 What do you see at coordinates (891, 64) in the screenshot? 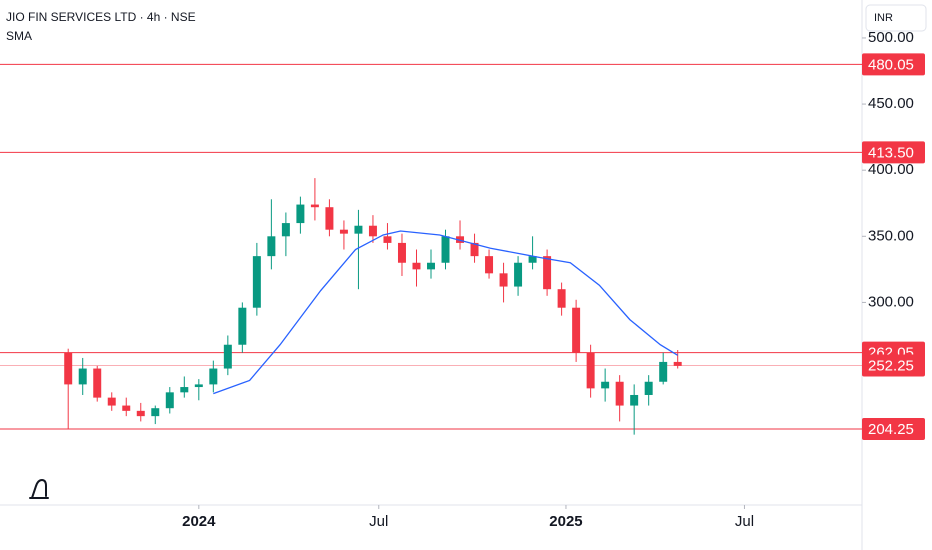
I see `level-label: 480.05` at bounding box center [891, 64].